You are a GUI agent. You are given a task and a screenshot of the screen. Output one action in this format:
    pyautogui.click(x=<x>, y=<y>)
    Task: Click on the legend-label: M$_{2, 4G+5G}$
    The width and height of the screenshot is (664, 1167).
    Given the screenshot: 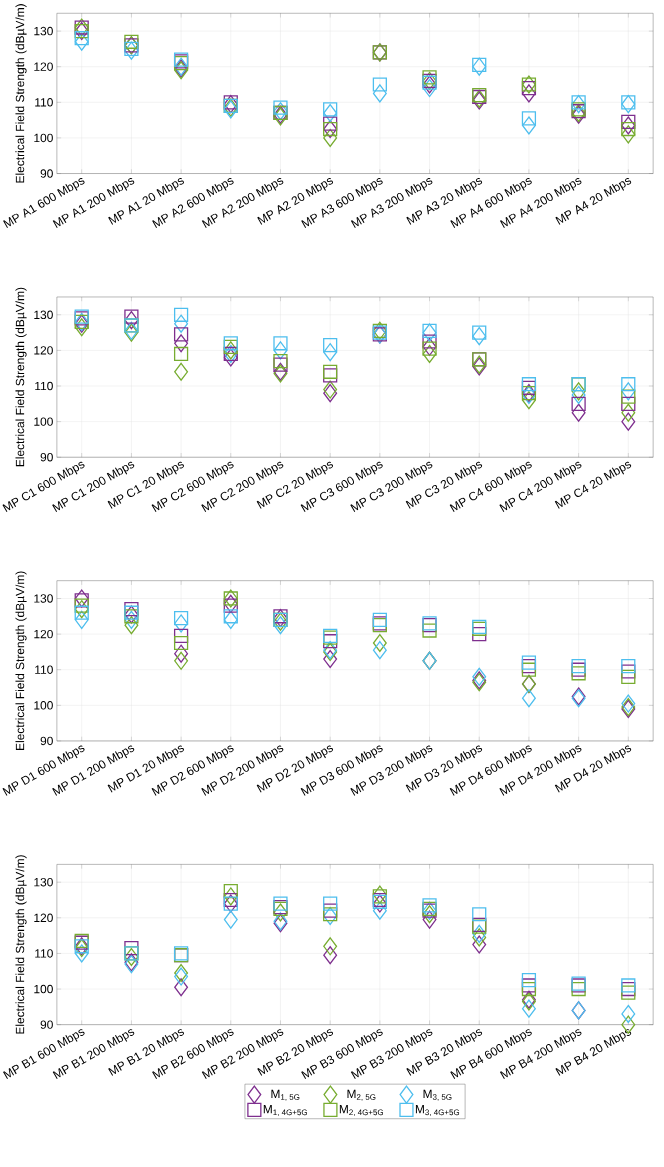 What is the action you would take?
    pyautogui.click(x=361, y=1111)
    